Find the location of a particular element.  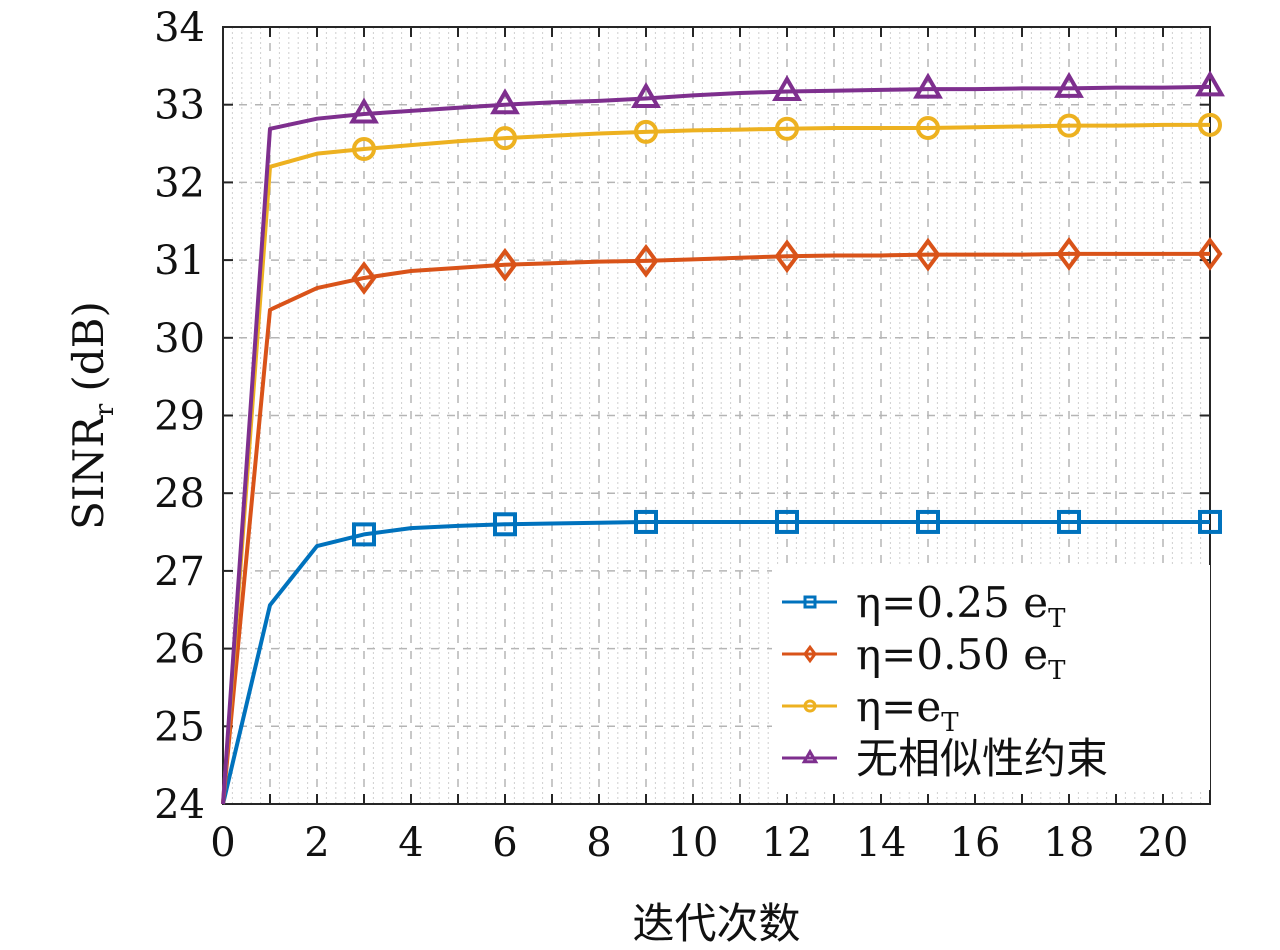

legend-label: η=0.50 eT is located at coordinates (961, 658).